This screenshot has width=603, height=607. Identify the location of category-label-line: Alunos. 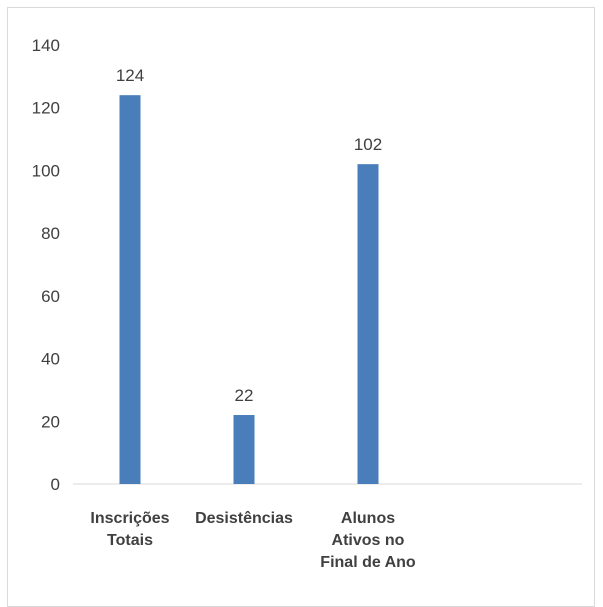
(368, 518).